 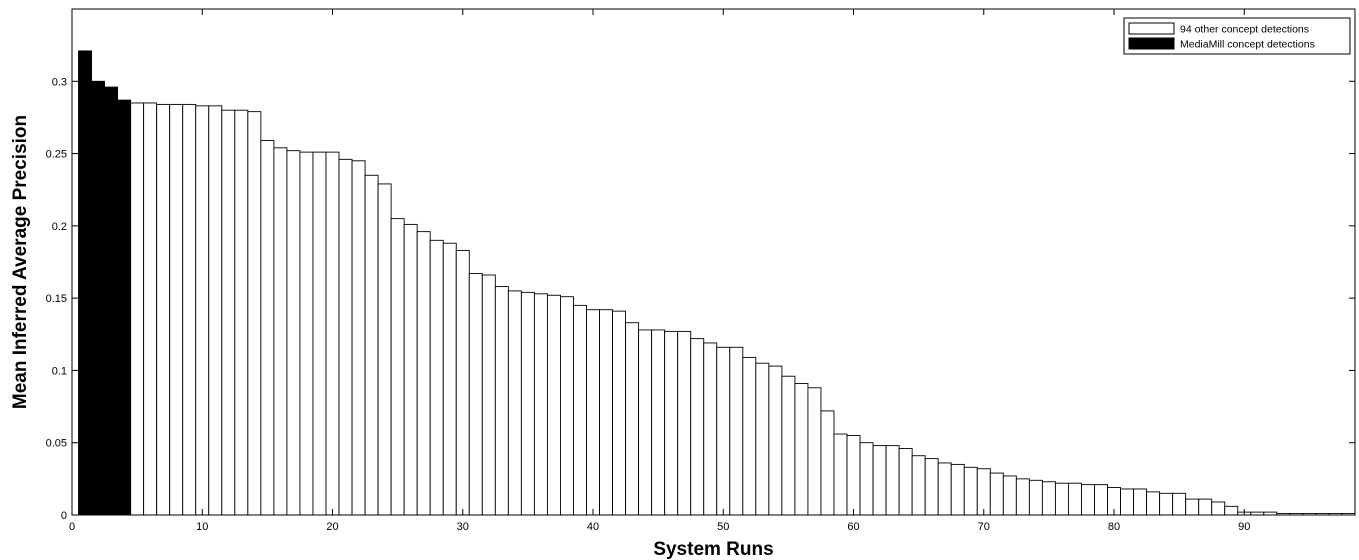 What do you see at coordinates (332, 527) in the screenshot?
I see `x-tick-label-20: 20` at bounding box center [332, 527].